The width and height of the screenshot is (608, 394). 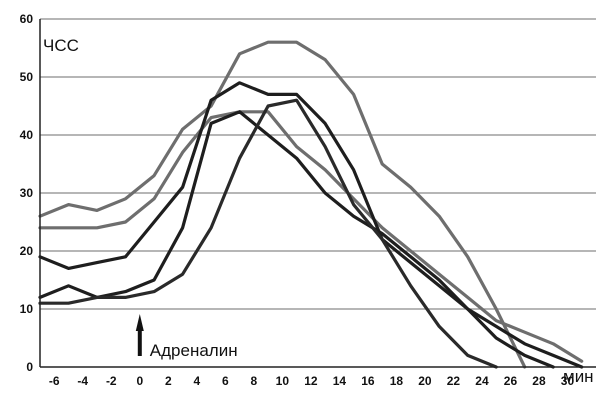 What do you see at coordinates (186, 337) in the screenshot?
I see `annotation: Адреналин` at bounding box center [186, 337].